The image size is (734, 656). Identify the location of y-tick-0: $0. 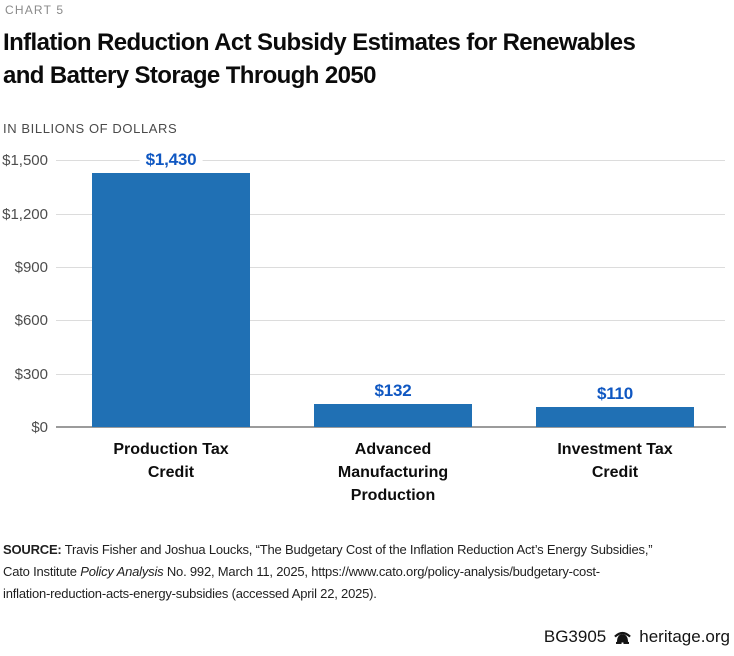
(39, 427).